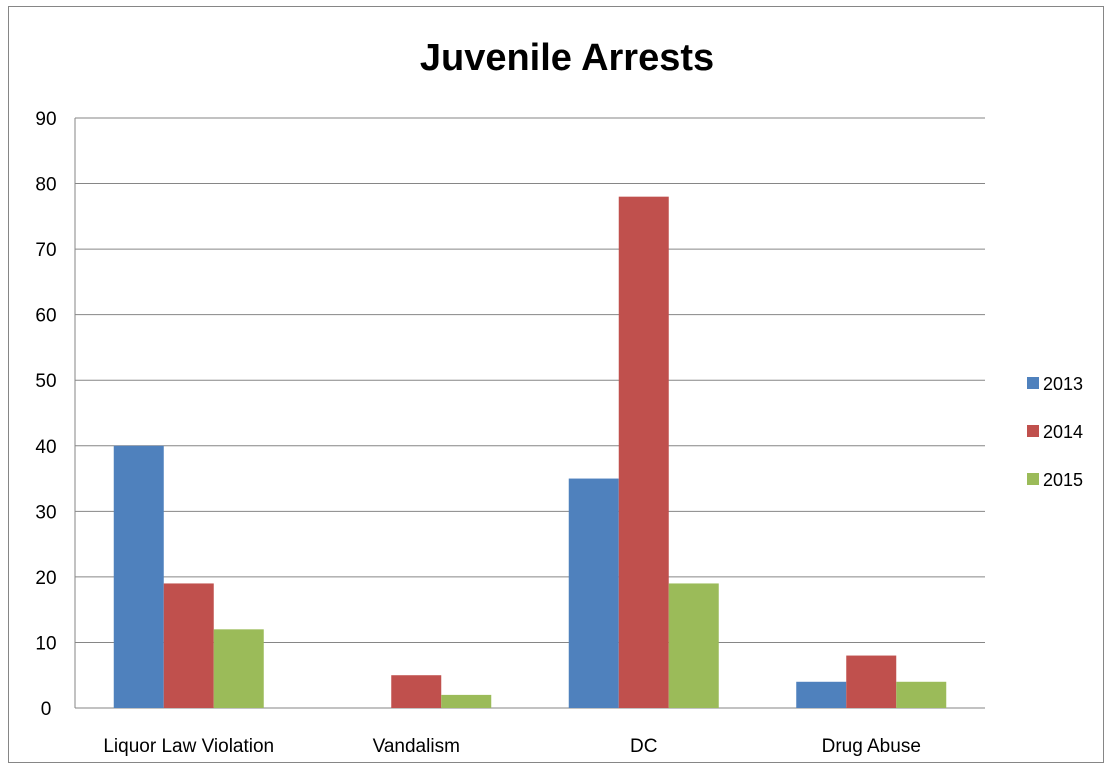 Image resolution: width=1114 pixels, height=771 pixels. I want to click on legend-swatch-2015, so click(1033, 479).